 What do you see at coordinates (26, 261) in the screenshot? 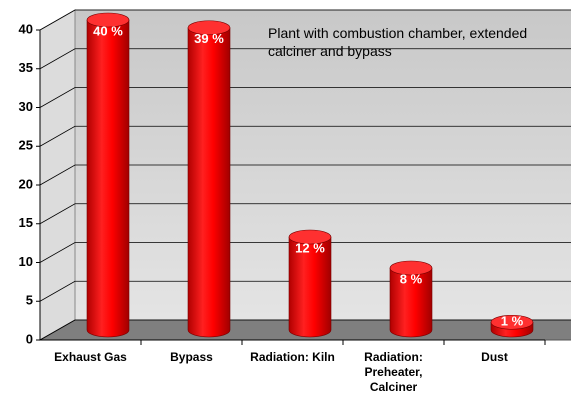
I see `y-tick-label: 10` at bounding box center [26, 261].